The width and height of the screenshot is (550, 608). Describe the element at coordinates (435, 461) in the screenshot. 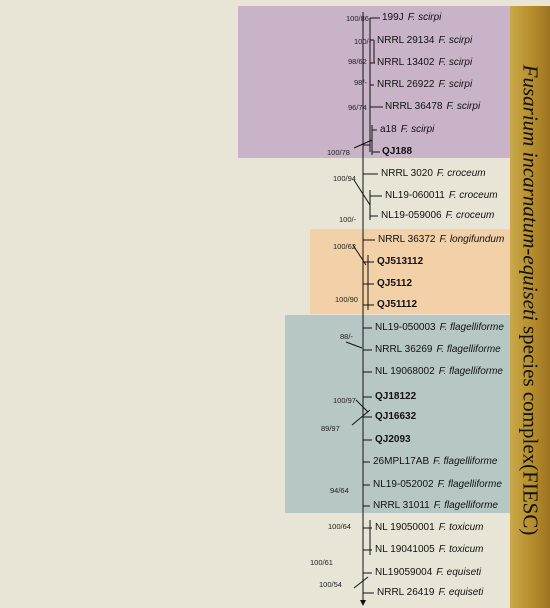

I see `taxon-label: 26MPL17AB F. flagelliforme` at that location.